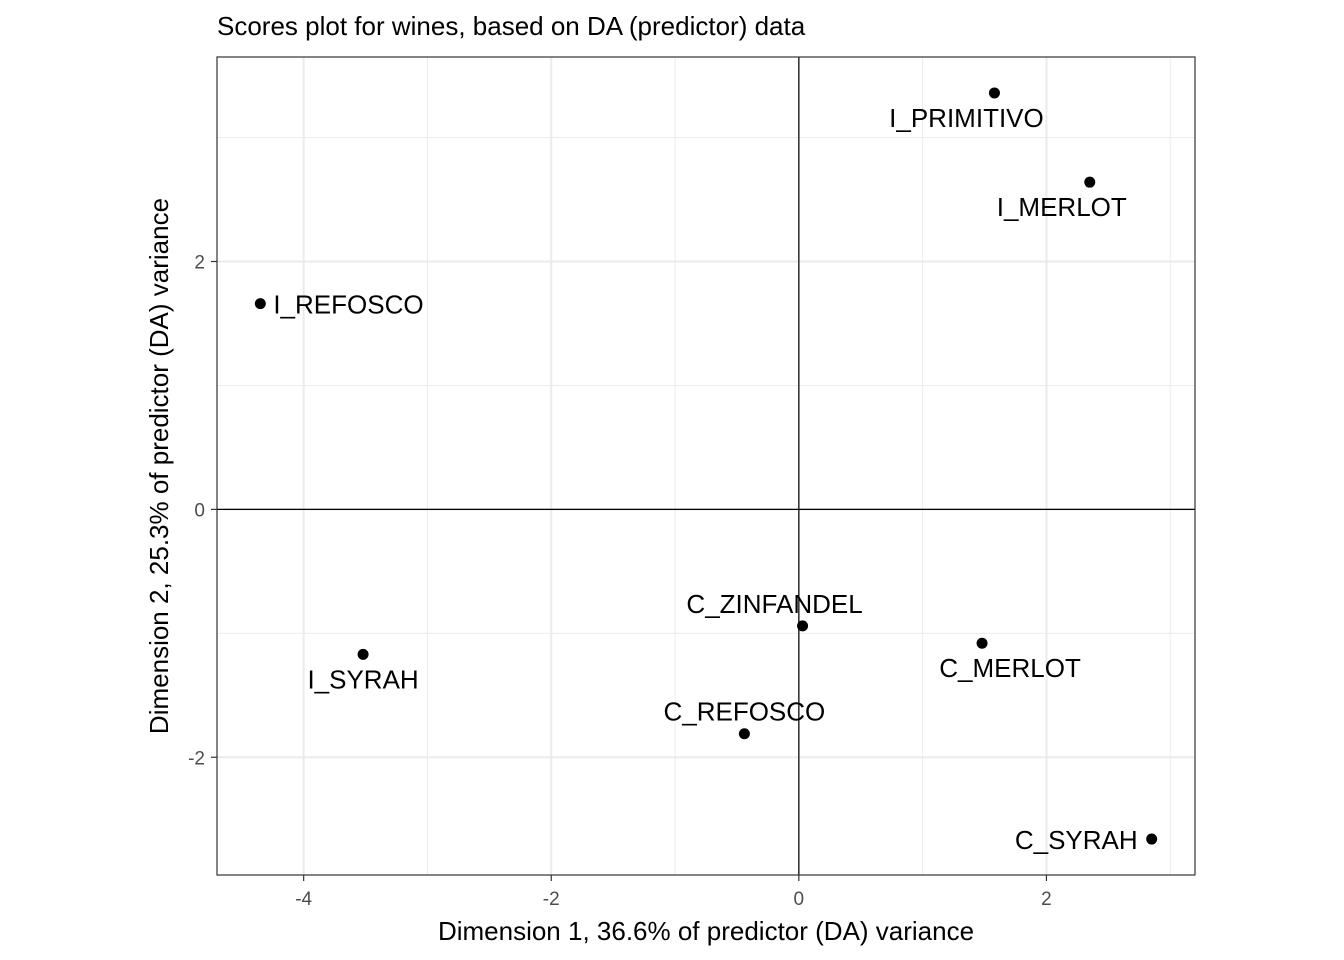  I want to click on x-tick-label: -4, so click(303, 899).